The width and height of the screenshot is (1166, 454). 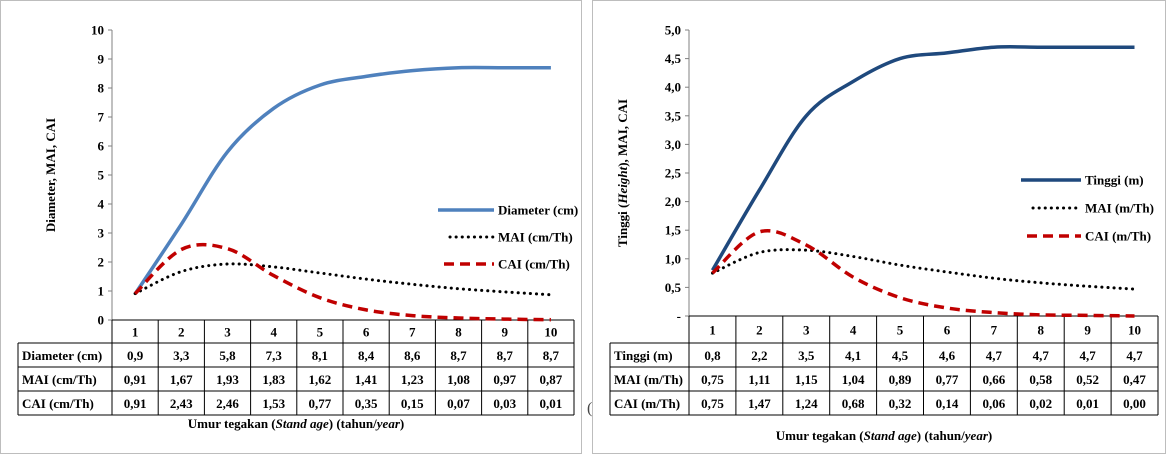 What do you see at coordinates (458, 355) in the screenshot?
I see `data-label: 8,7` at bounding box center [458, 355].